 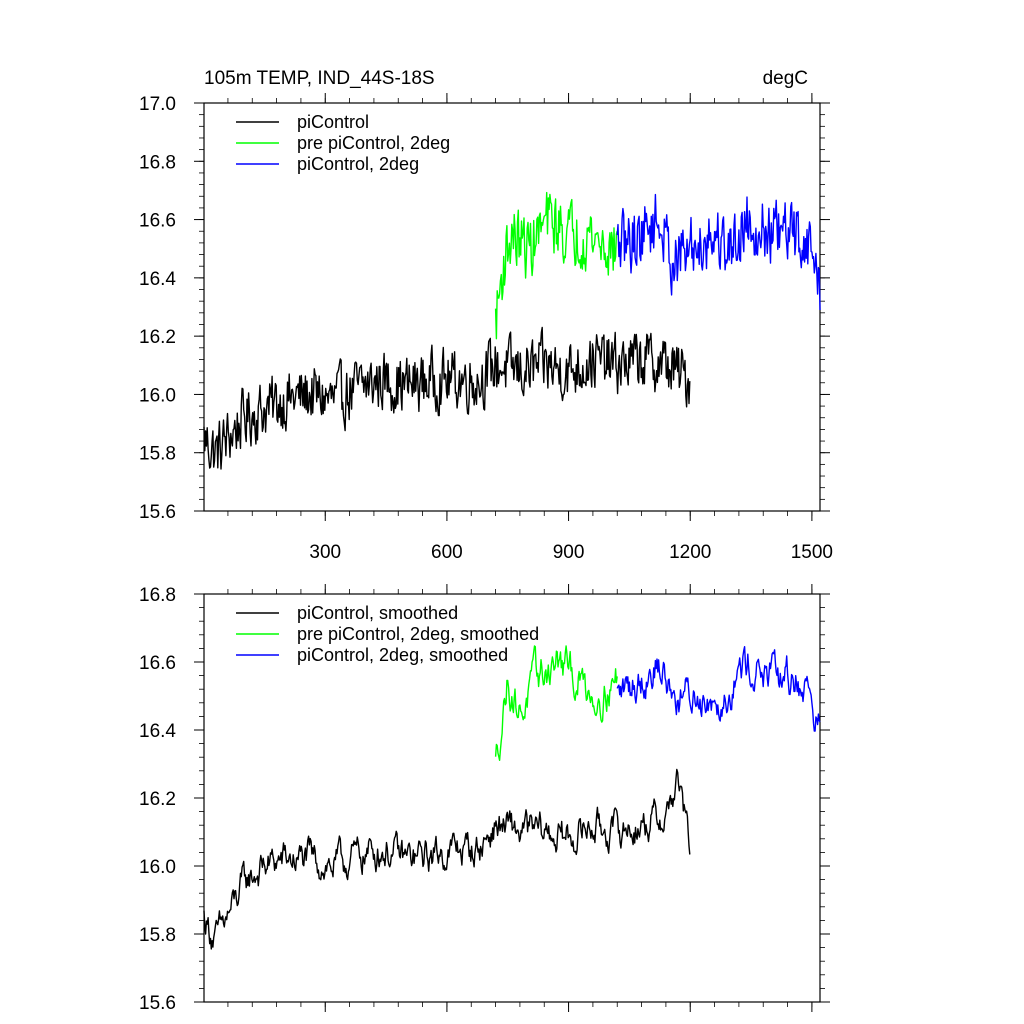 What do you see at coordinates (402, 655) in the screenshot?
I see `legend-label: piControl, 2deg, smoothed` at bounding box center [402, 655].